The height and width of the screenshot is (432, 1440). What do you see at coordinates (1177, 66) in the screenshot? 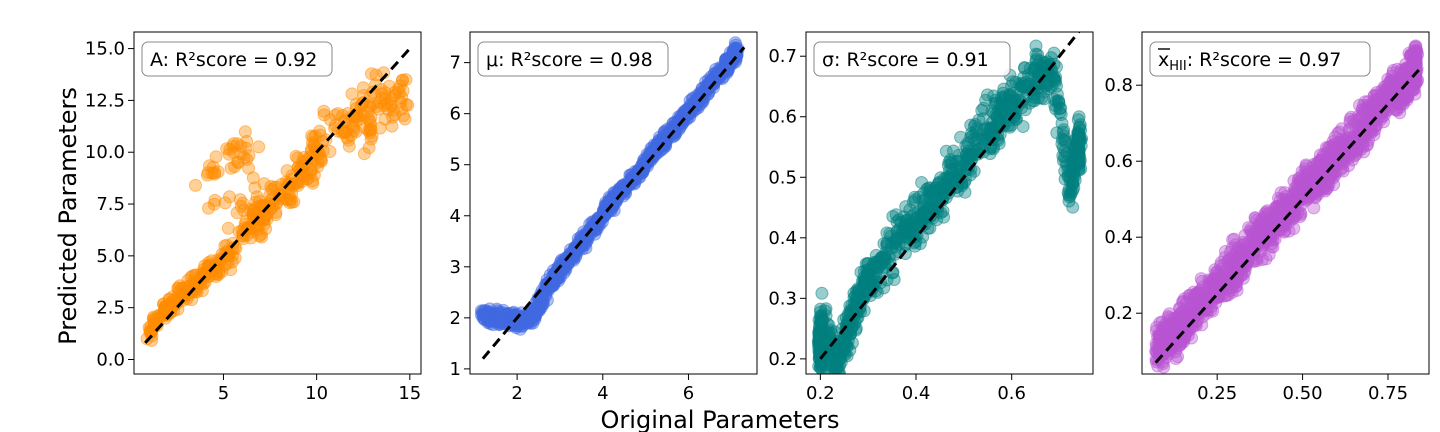
I see `score-symbol-subscript: HII` at bounding box center [1177, 66].